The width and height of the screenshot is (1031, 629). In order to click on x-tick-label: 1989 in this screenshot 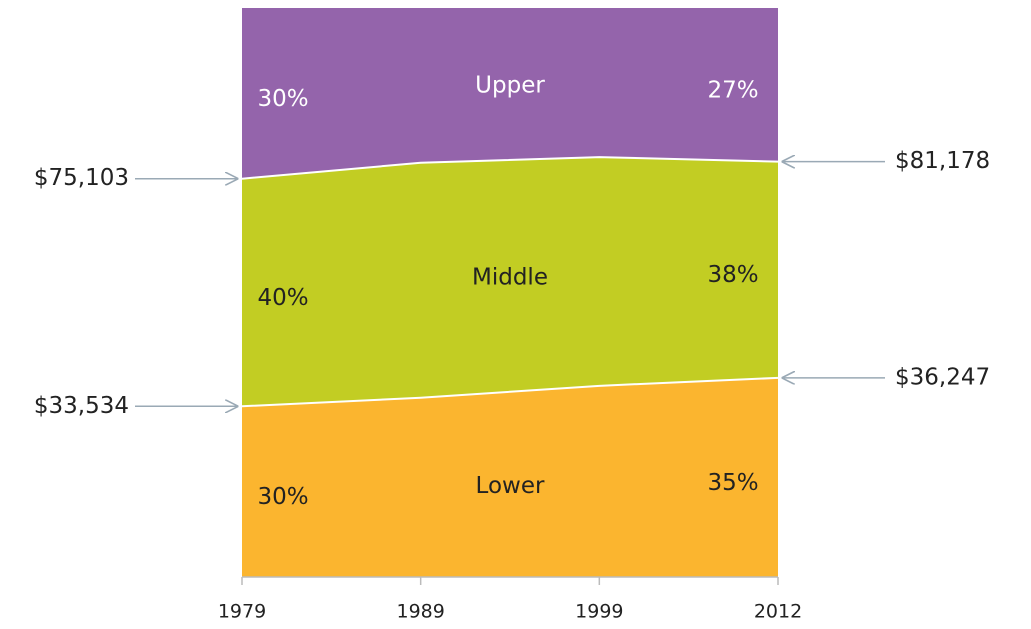, I will do `click(420, 612)`.